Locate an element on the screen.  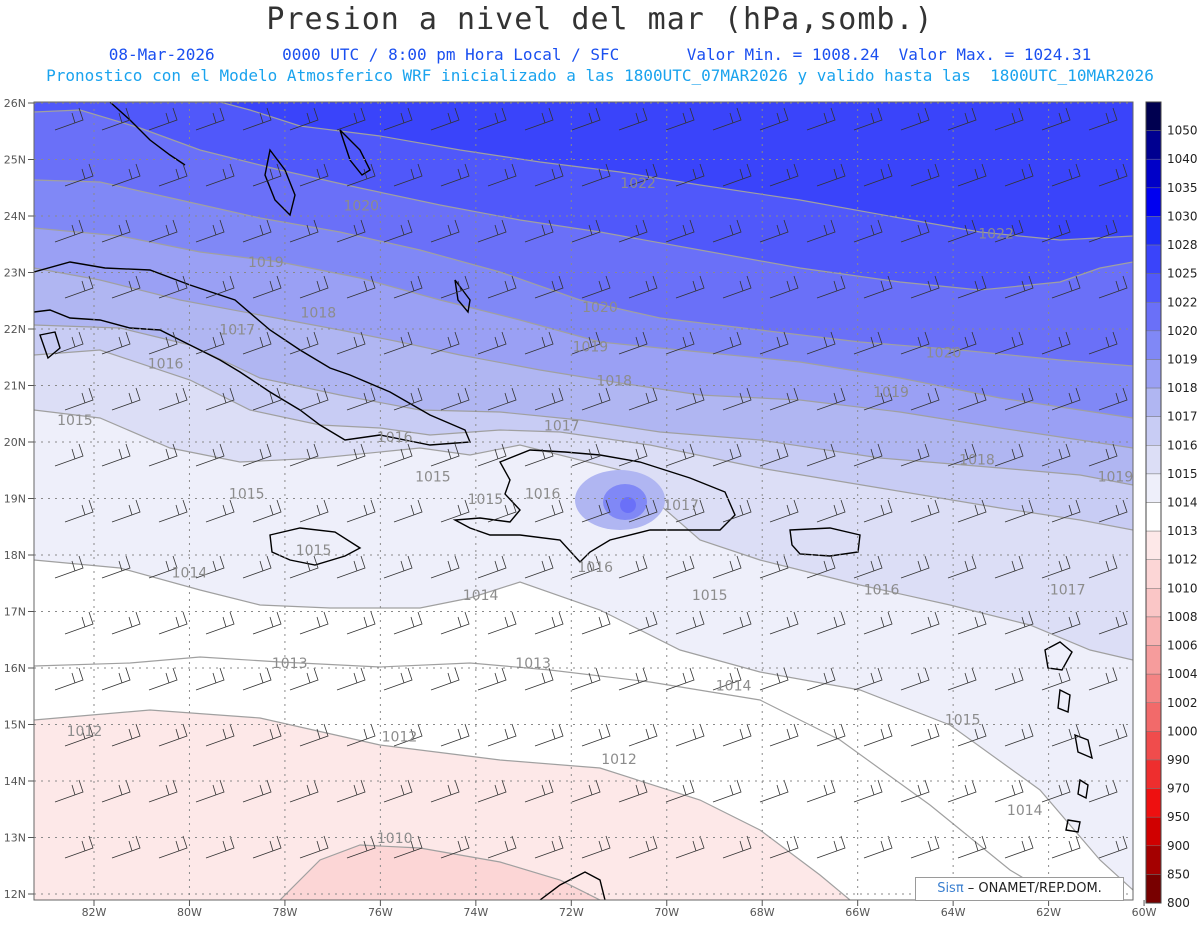
contour-label: 1016 is located at coordinates (166, 365).